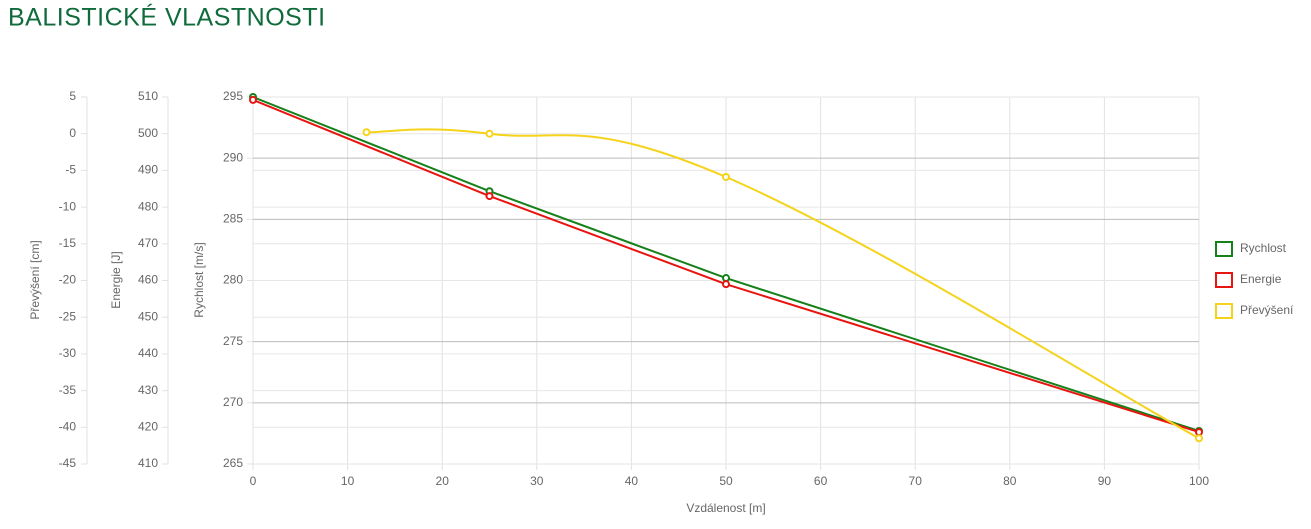 This screenshot has width=1311, height=529. Describe the element at coordinates (233, 463) in the screenshot. I see `y-tick-label: 265` at that location.